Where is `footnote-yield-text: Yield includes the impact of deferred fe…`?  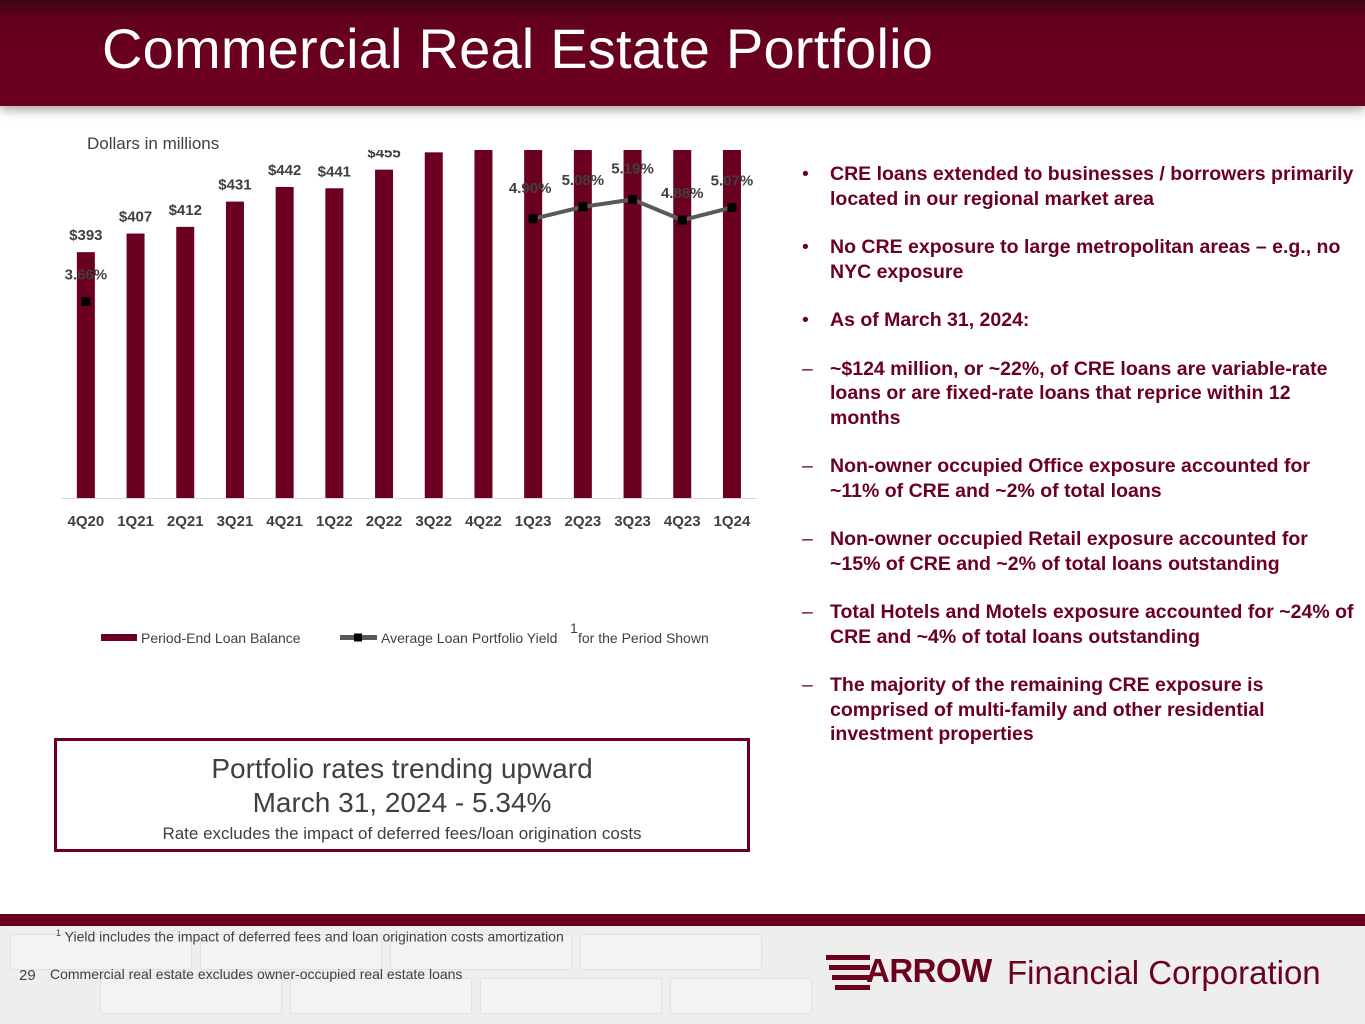 footnote-yield-text: Yield includes the impact of deferred fe… is located at coordinates (314, 936).